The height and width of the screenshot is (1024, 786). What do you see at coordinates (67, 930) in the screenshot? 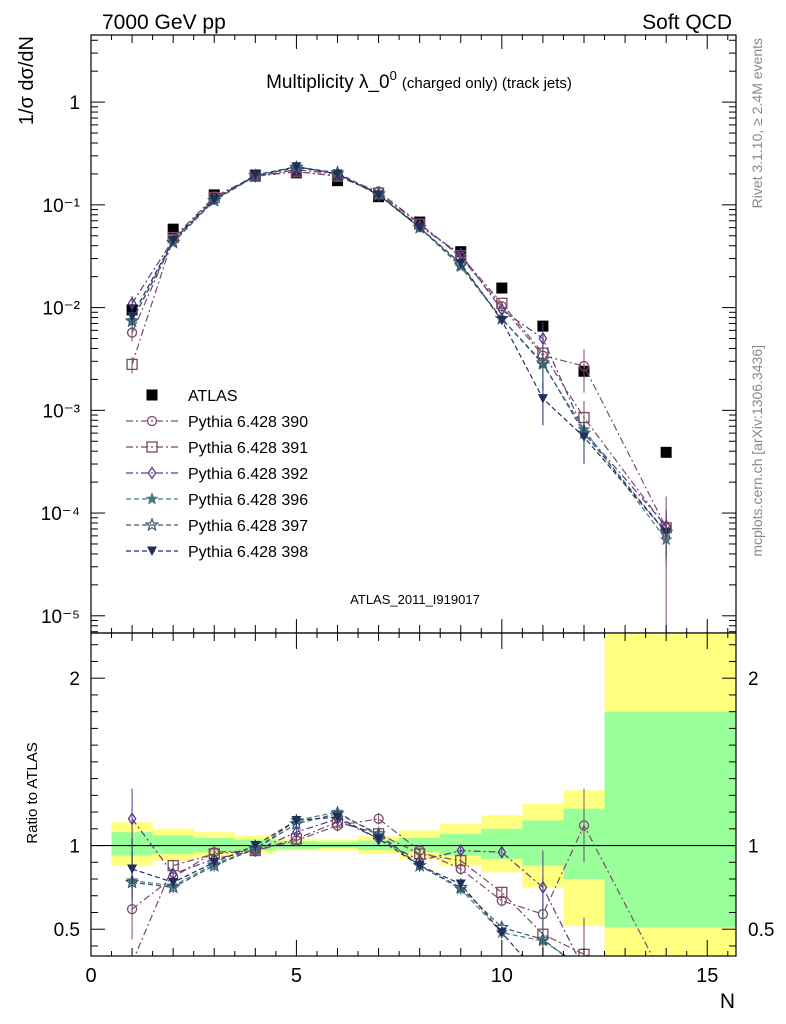
I see `bottom-y-tick-label-left: 0.5` at bounding box center [67, 930].